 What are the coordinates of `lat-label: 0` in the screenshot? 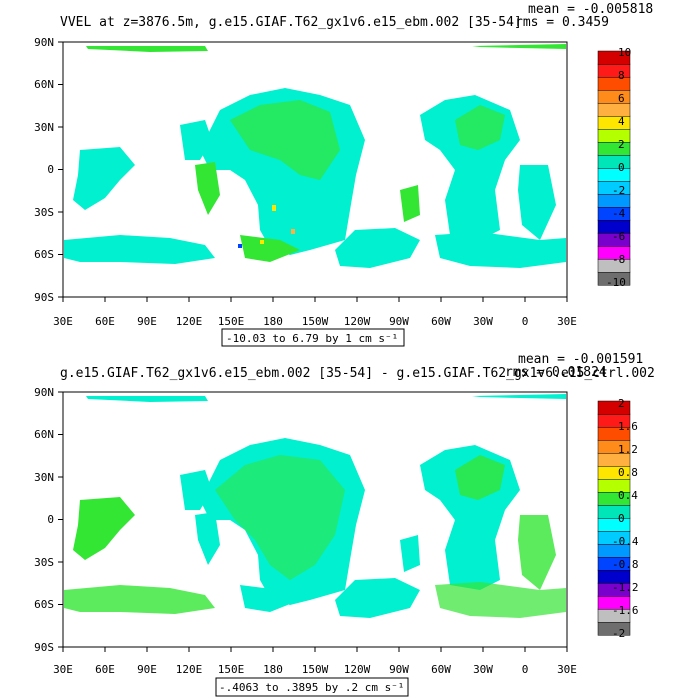 It's located at (50, 519).